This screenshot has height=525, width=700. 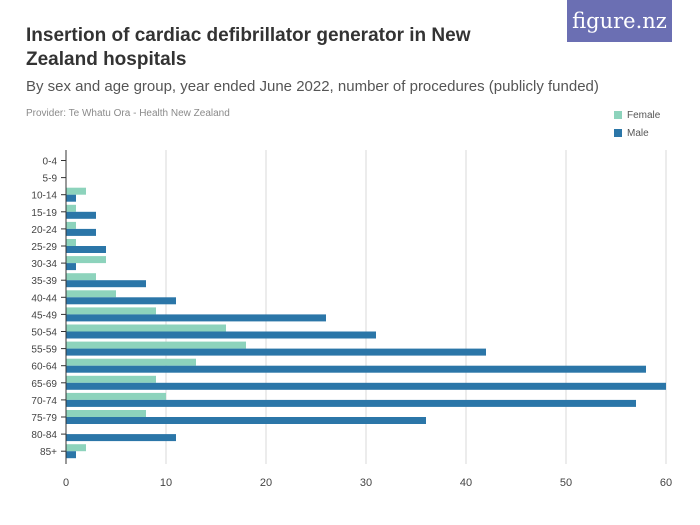 I want to click on legend-label-male: Male, so click(x=638, y=133).